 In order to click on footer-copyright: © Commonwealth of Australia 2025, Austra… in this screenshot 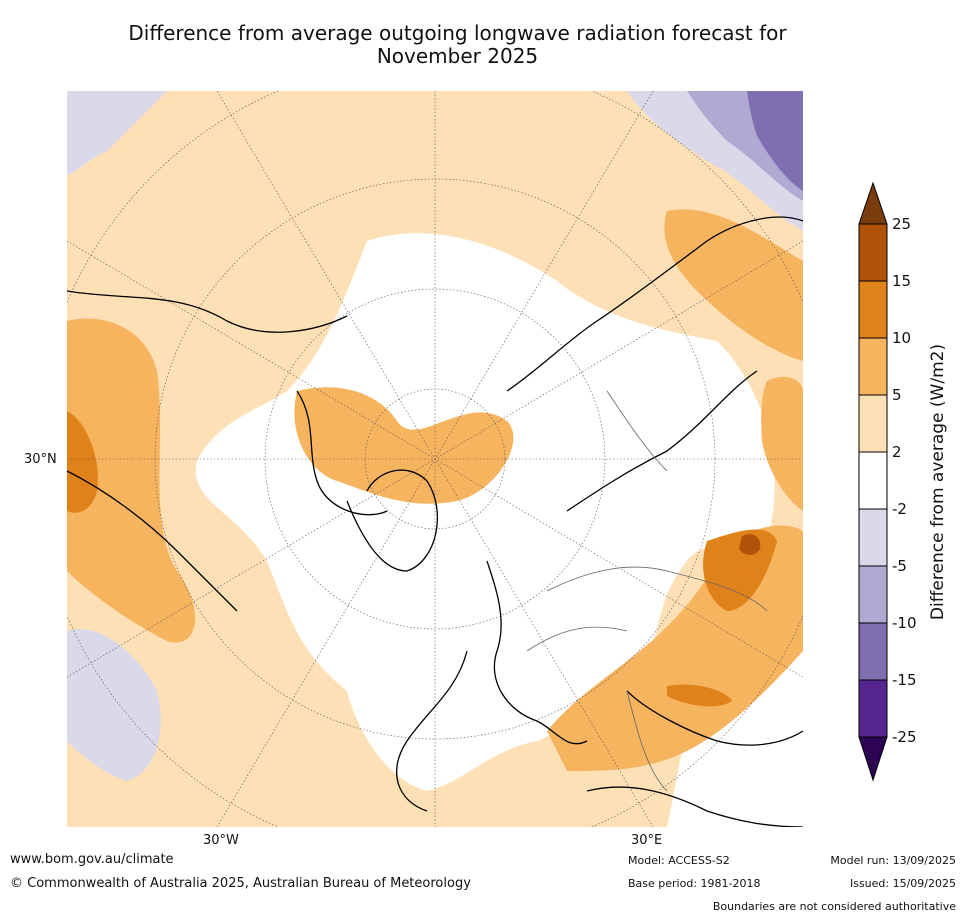, I will do `click(240, 883)`.